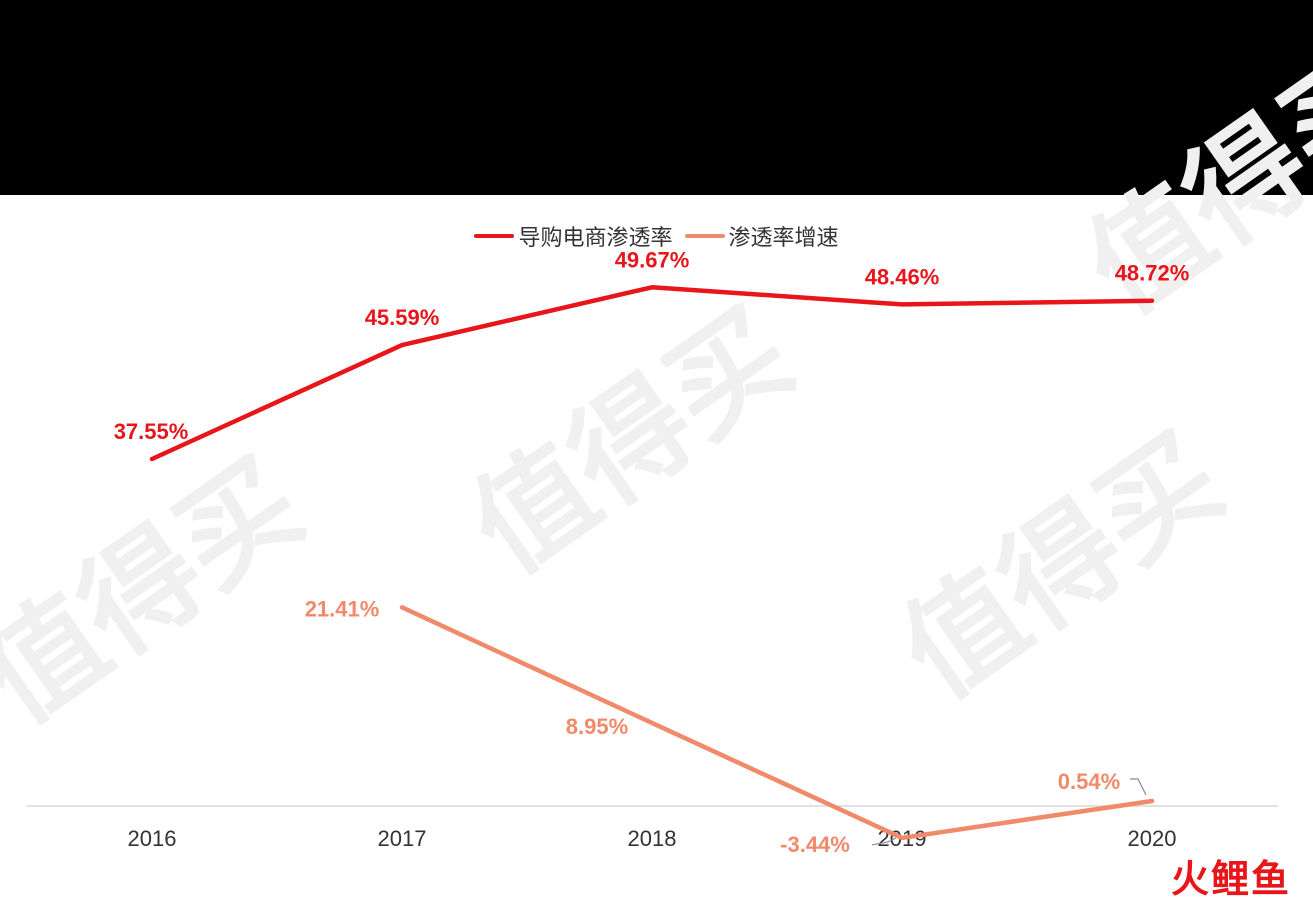  What do you see at coordinates (597, 726) in the screenshot?
I see `data-label-growth: 8.95%` at bounding box center [597, 726].